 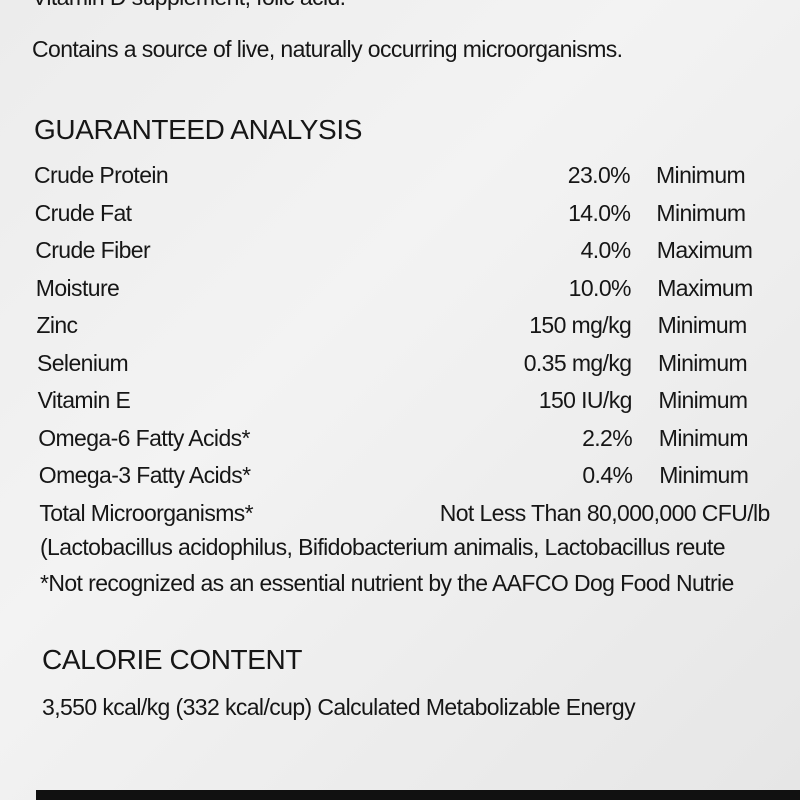 I want to click on amount: Not Less Than 80,000,000 CFU/lb, so click(x=605, y=512).